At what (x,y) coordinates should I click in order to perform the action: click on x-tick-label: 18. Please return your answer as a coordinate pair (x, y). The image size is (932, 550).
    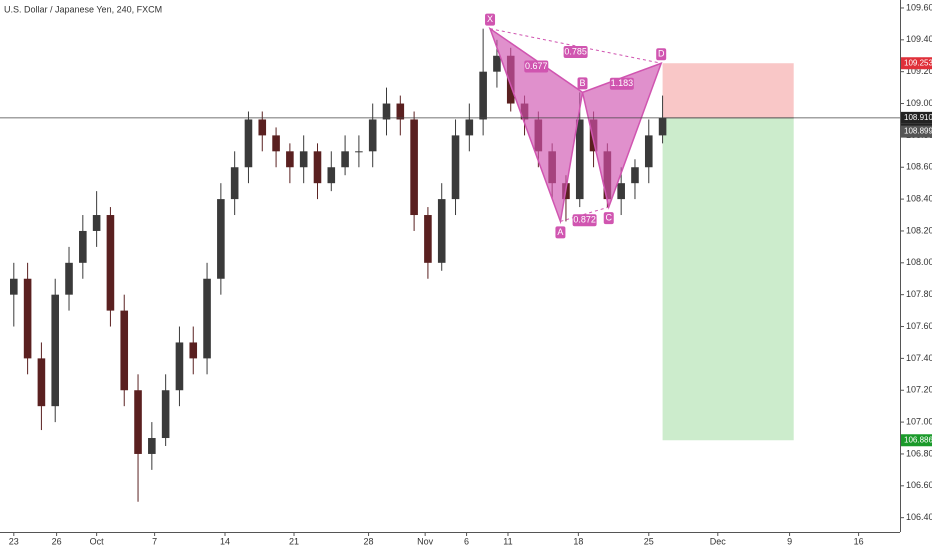
    Looking at the image, I should click on (578, 541).